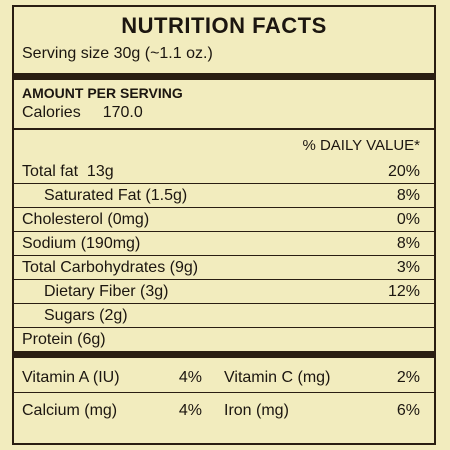 The image size is (450, 450). I want to click on vitamin-dv: 2%, so click(408, 377).